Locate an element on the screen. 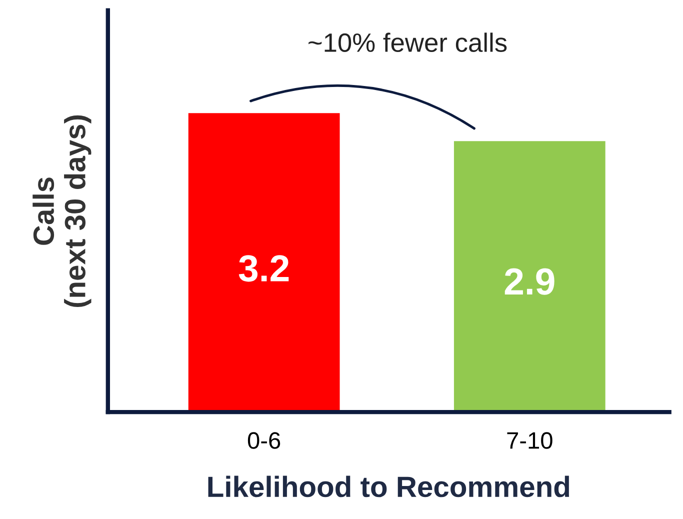 This screenshot has height=519, width=683. annotation: ~10% fewer calls is located at coordinates (407, 42).